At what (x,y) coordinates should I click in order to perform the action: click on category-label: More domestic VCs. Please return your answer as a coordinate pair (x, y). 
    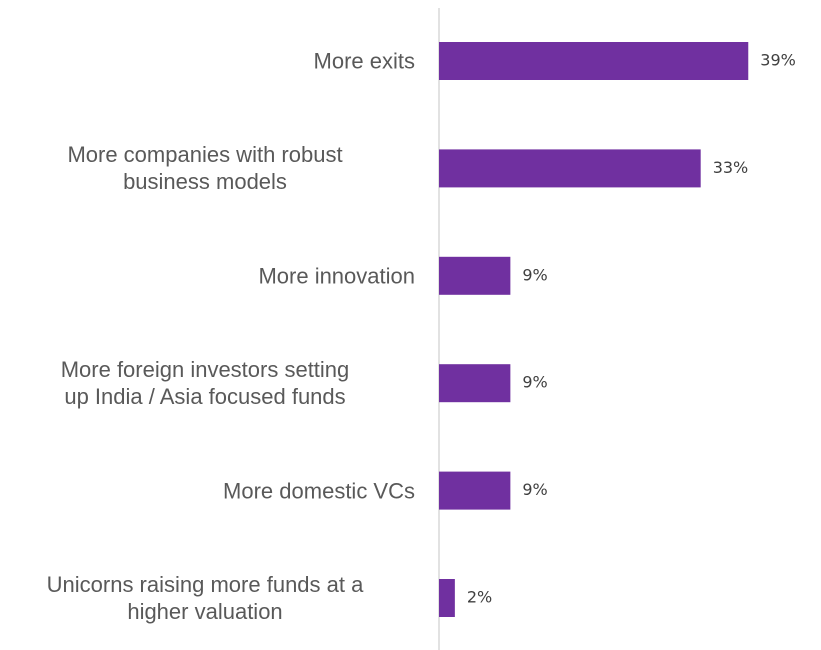
    Looking at the image, I should click on (319, 491).